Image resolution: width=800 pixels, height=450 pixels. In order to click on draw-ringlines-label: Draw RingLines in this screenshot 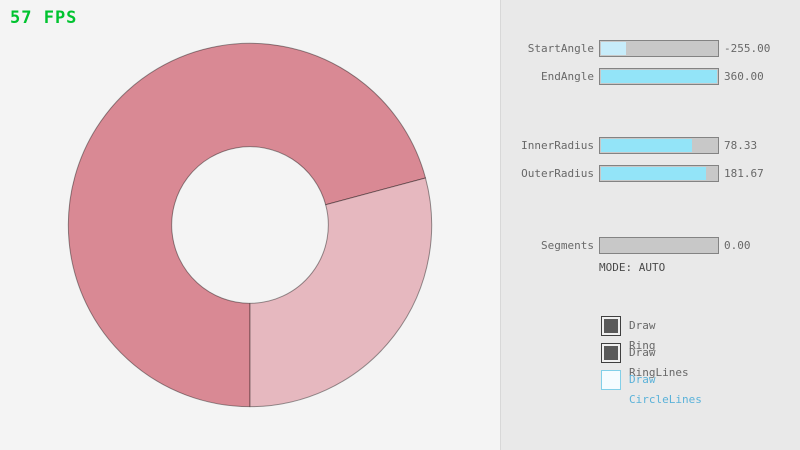, I will do `click(659, 362)`.